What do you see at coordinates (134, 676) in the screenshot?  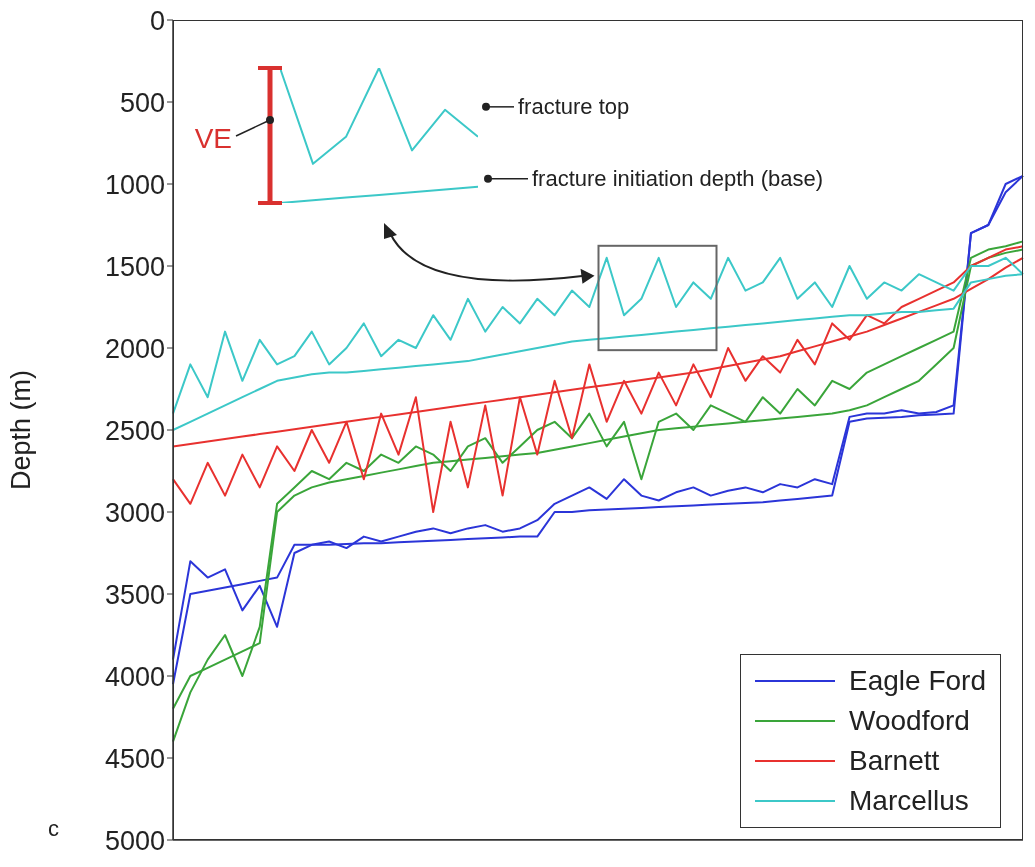 I see `y-tick-label: 4000` at bounding box center [134, 676].